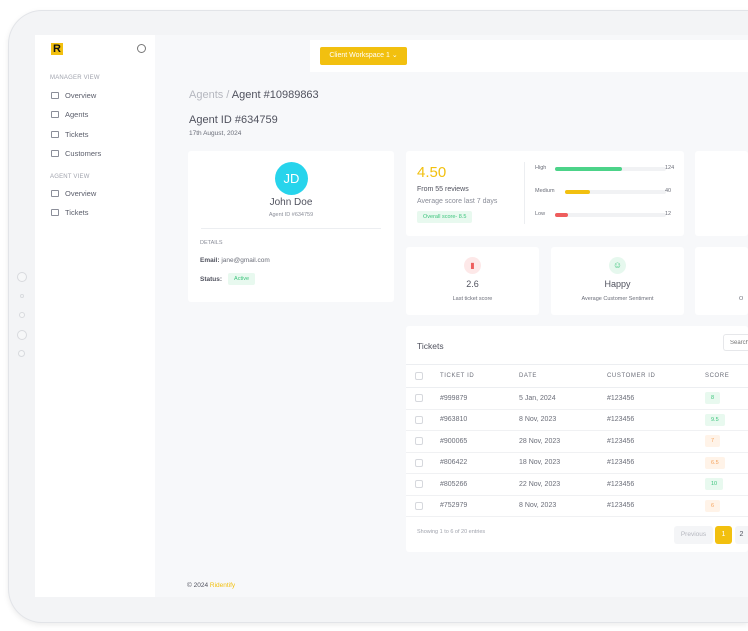 This screenshot has width=748, height=631. I want to click on avatar: JD, so click(291, 178).